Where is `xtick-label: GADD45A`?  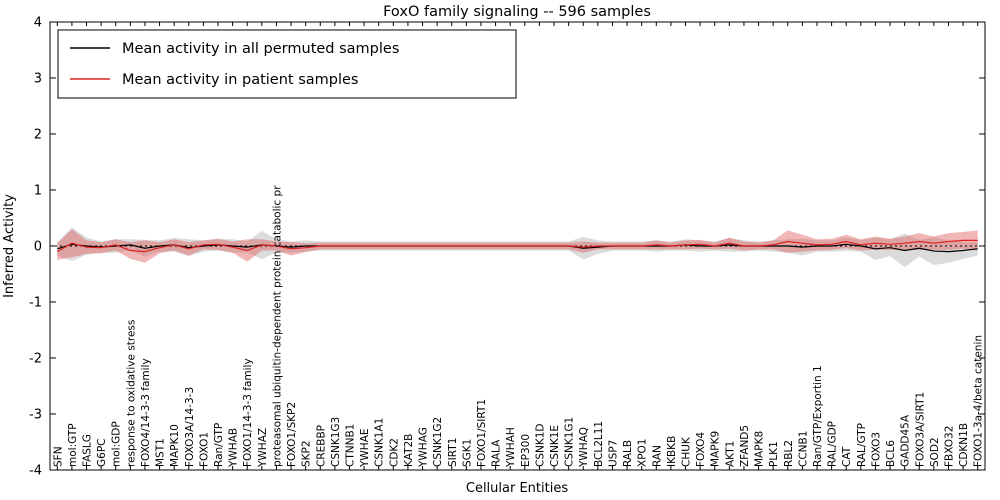
xtick-label: GADD45A is located at coordinates (906, 440).